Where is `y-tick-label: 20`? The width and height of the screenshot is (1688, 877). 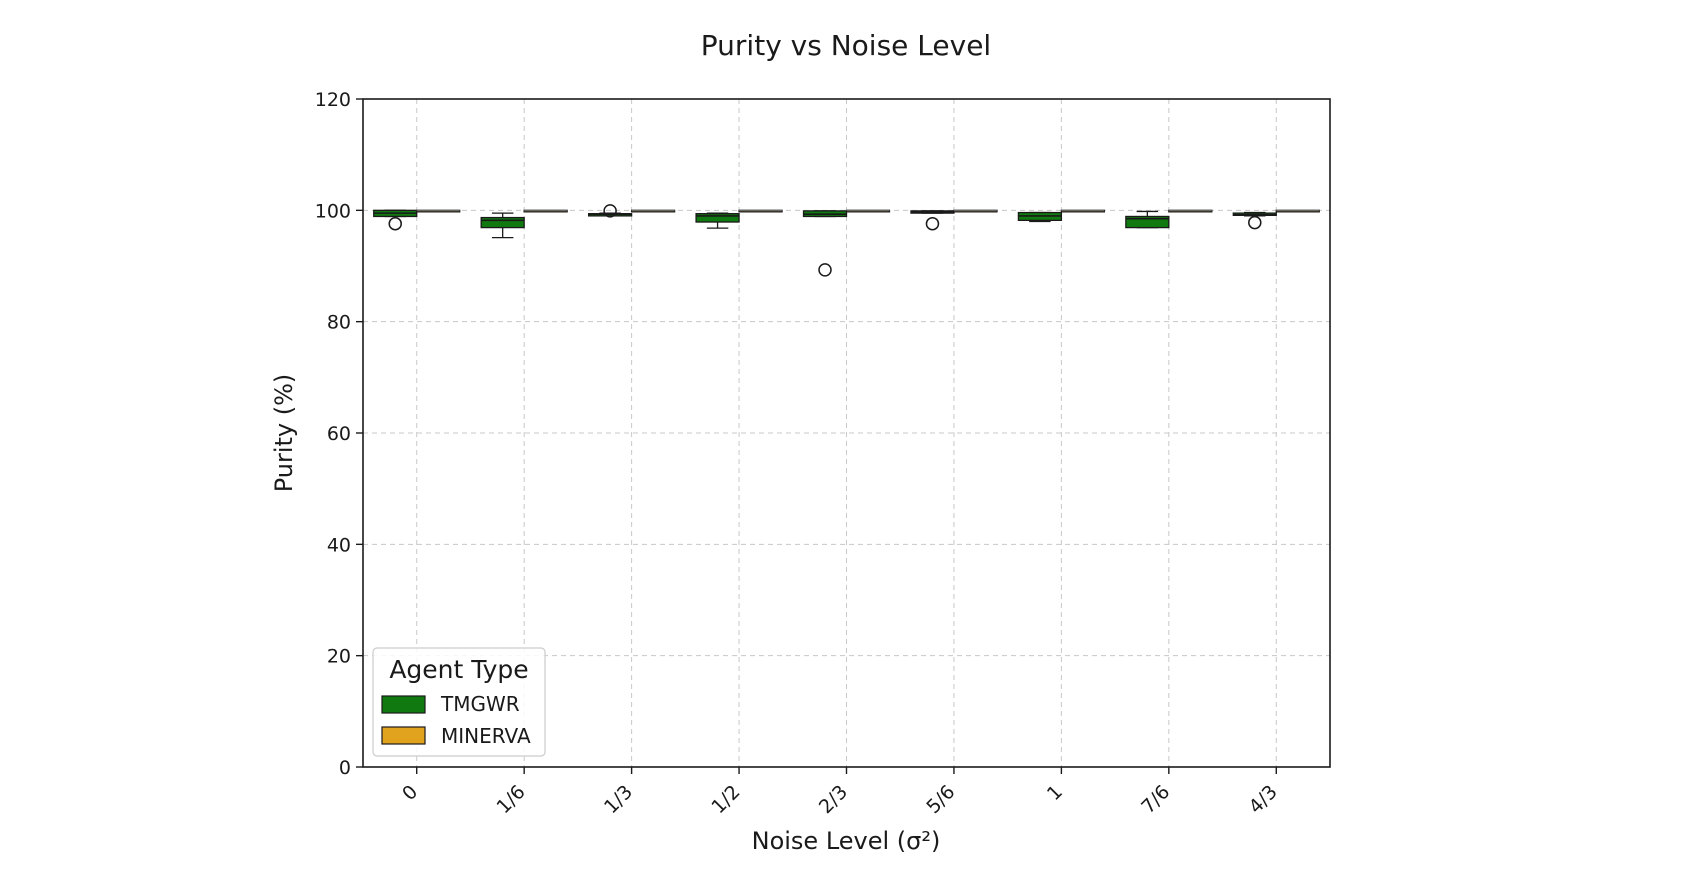
y-tick-label: 20 is located at coordinates (339, 657).